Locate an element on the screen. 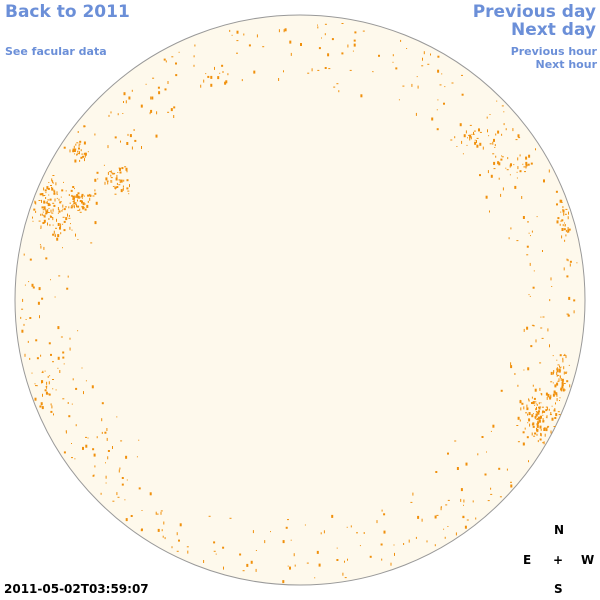 This screenshot has width=600, height=600. next-day-link: Next day is located at coordinates (553, 30).